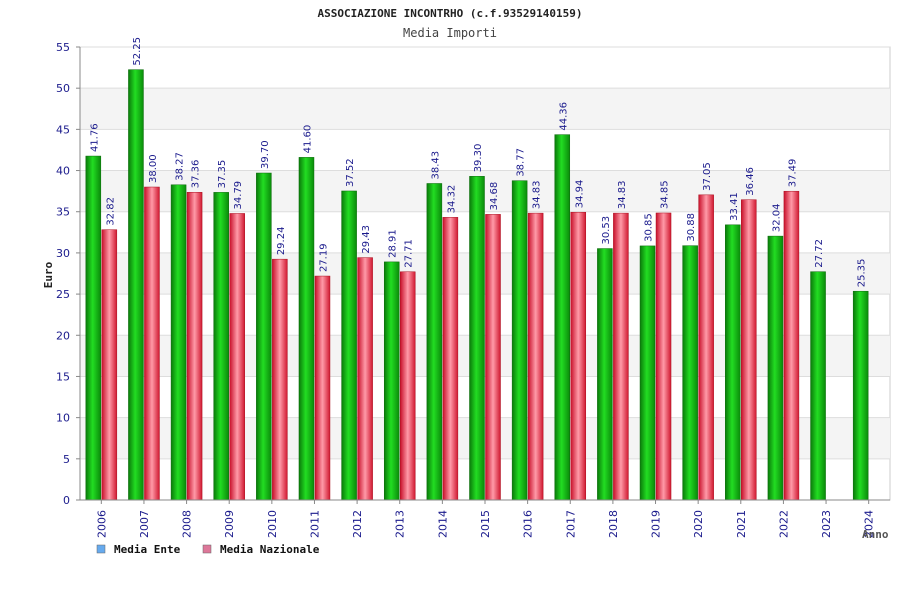 The height and width of the screenshot is (600, 900). Describe the element at coordinates (153, 168) in the screenshot. I see `bar-value-label: 38.00` at that location.